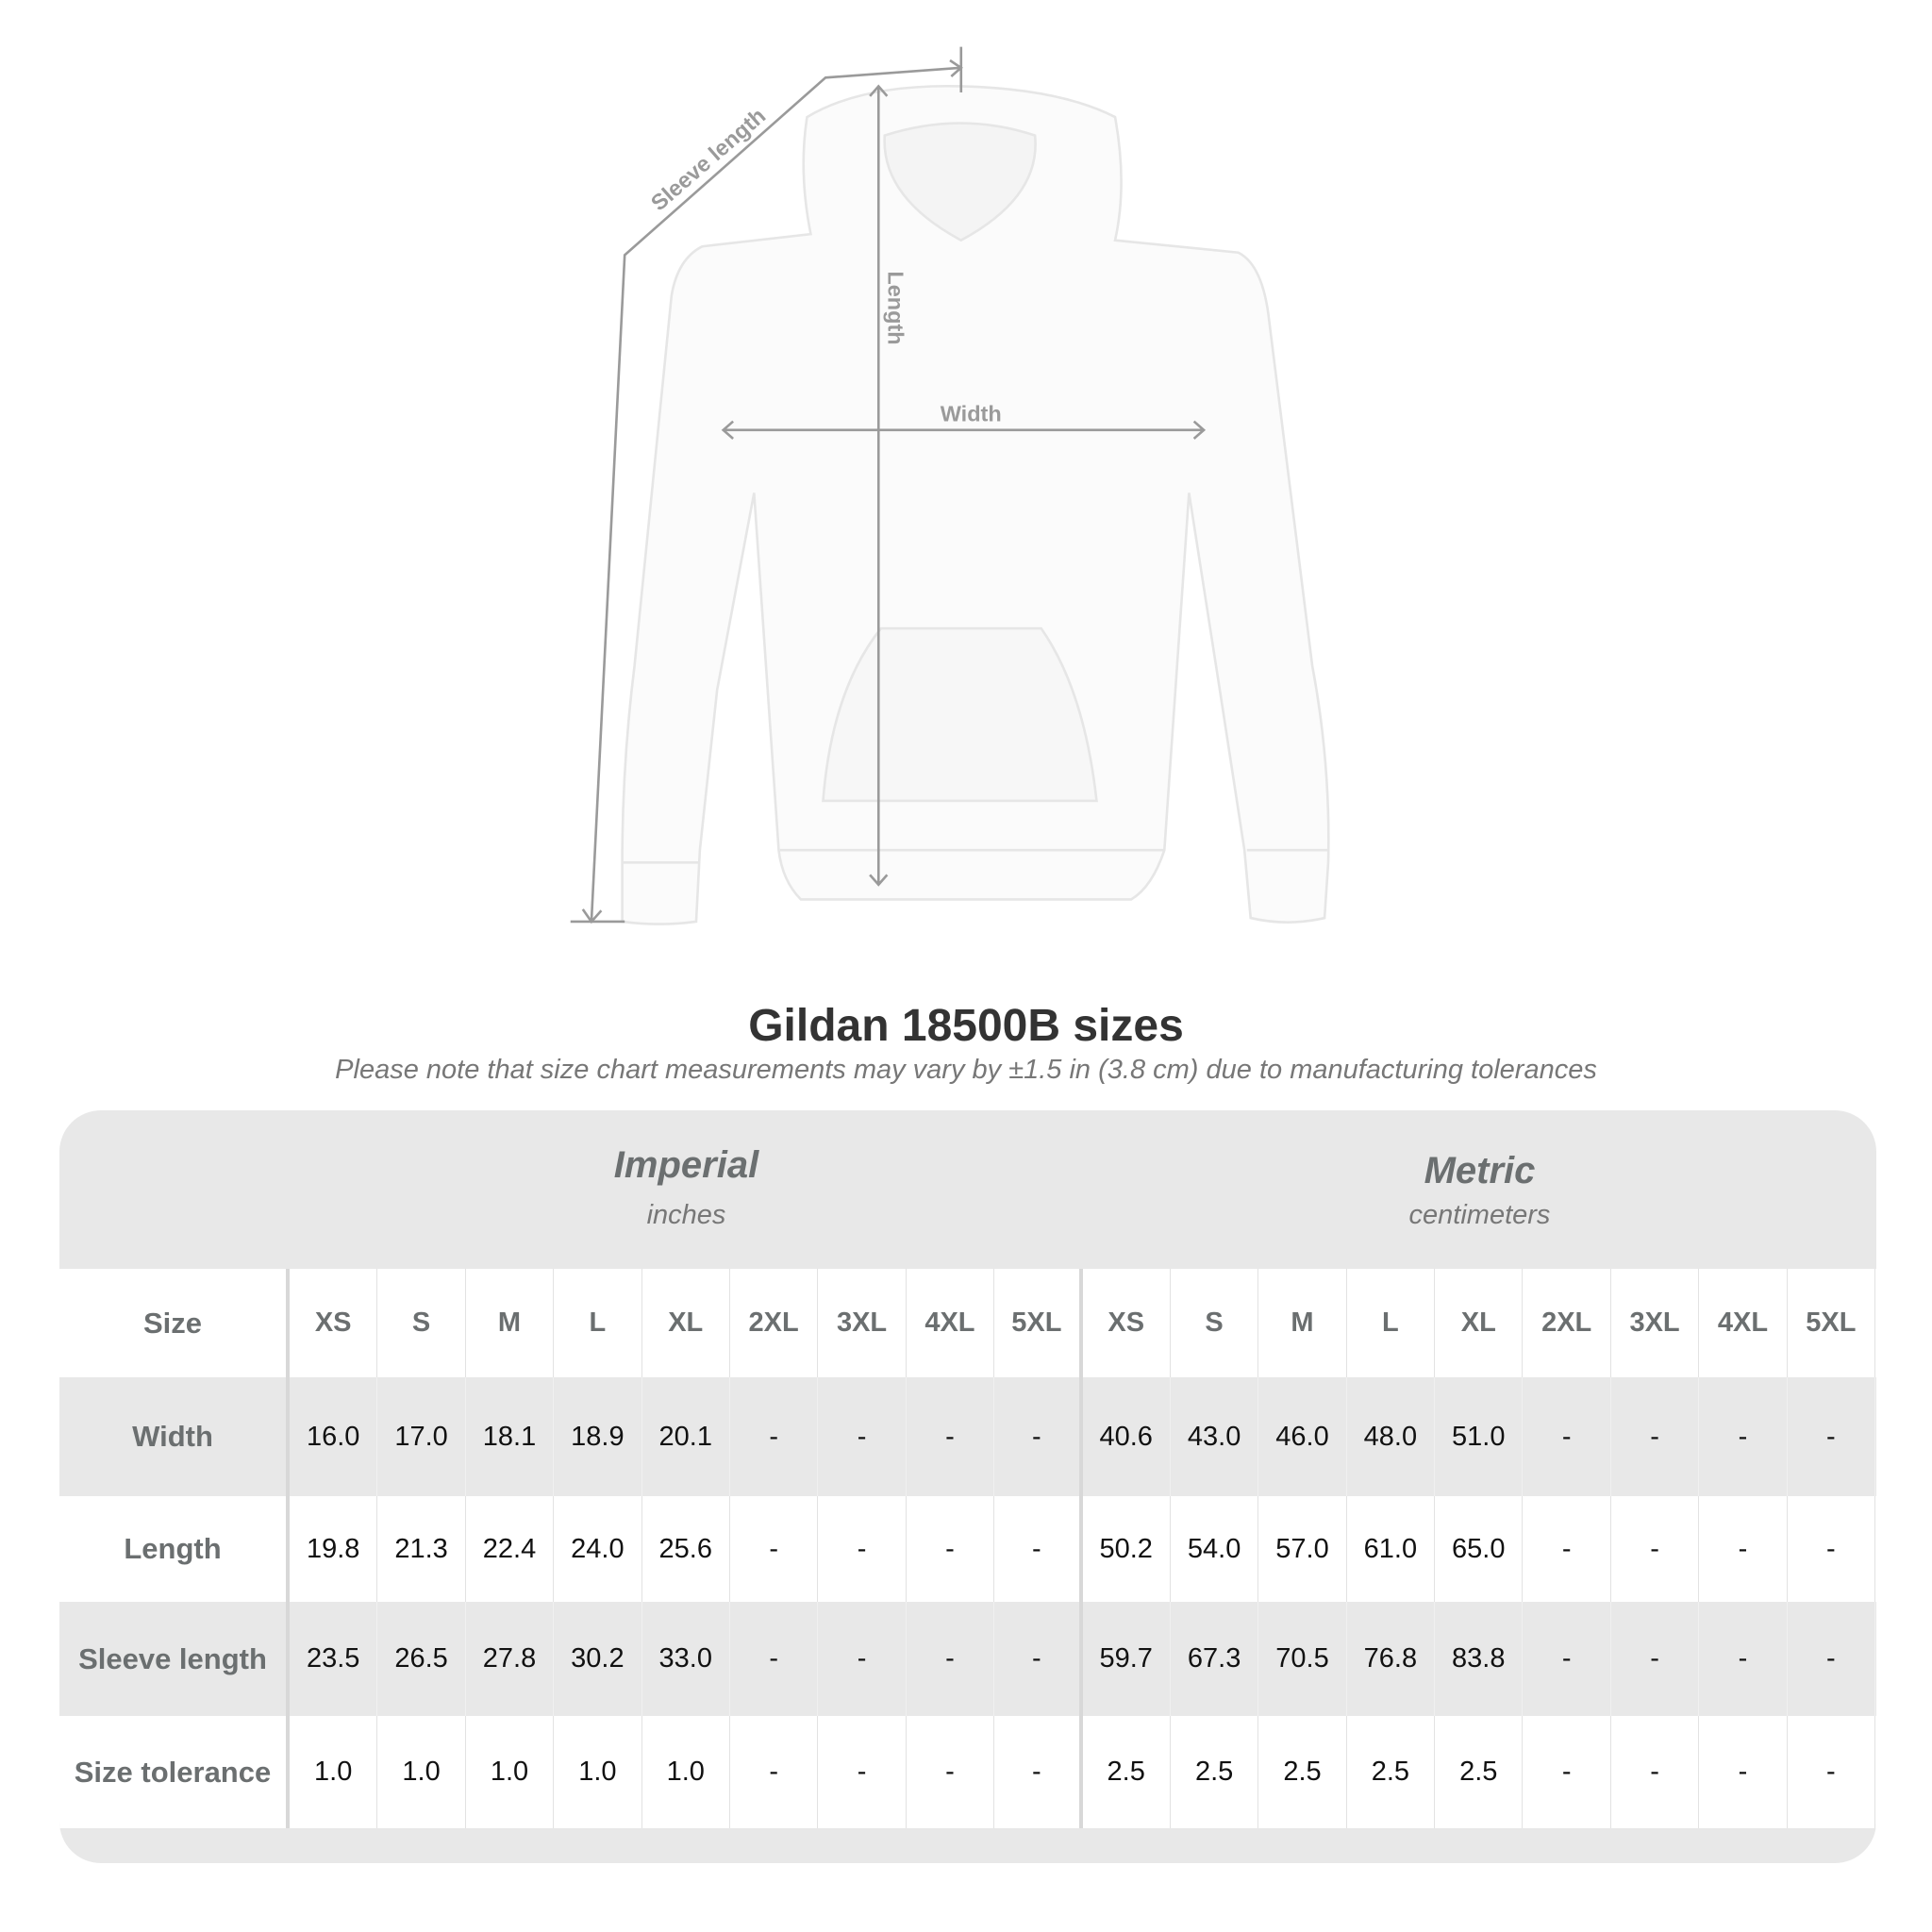 The height and width of the screenshot is (1932, 1932). I want to click on value-cell: 61.0, so click(1392, 1549).